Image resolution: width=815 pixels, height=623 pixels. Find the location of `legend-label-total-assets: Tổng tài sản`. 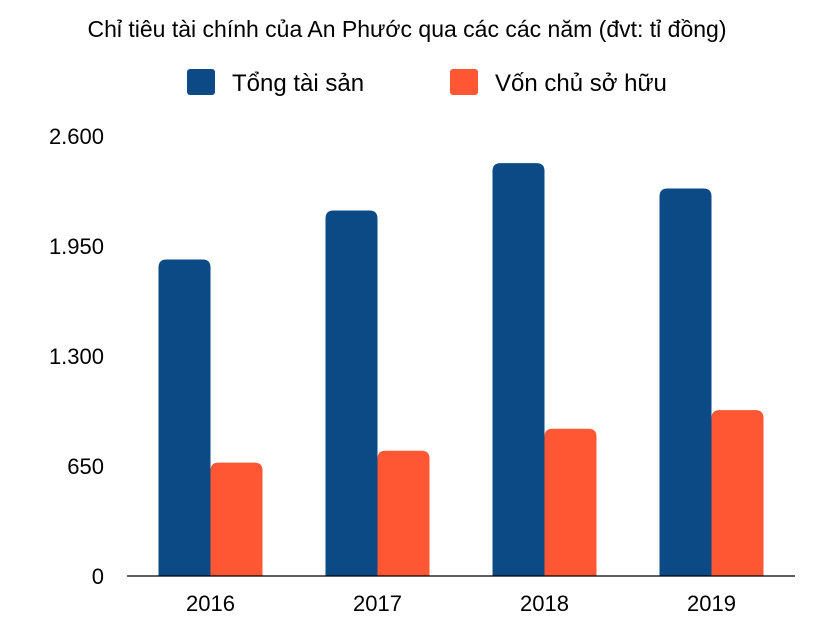

legend-label-total-assets: Tổng tài sản is located at coordinates (298, 83).